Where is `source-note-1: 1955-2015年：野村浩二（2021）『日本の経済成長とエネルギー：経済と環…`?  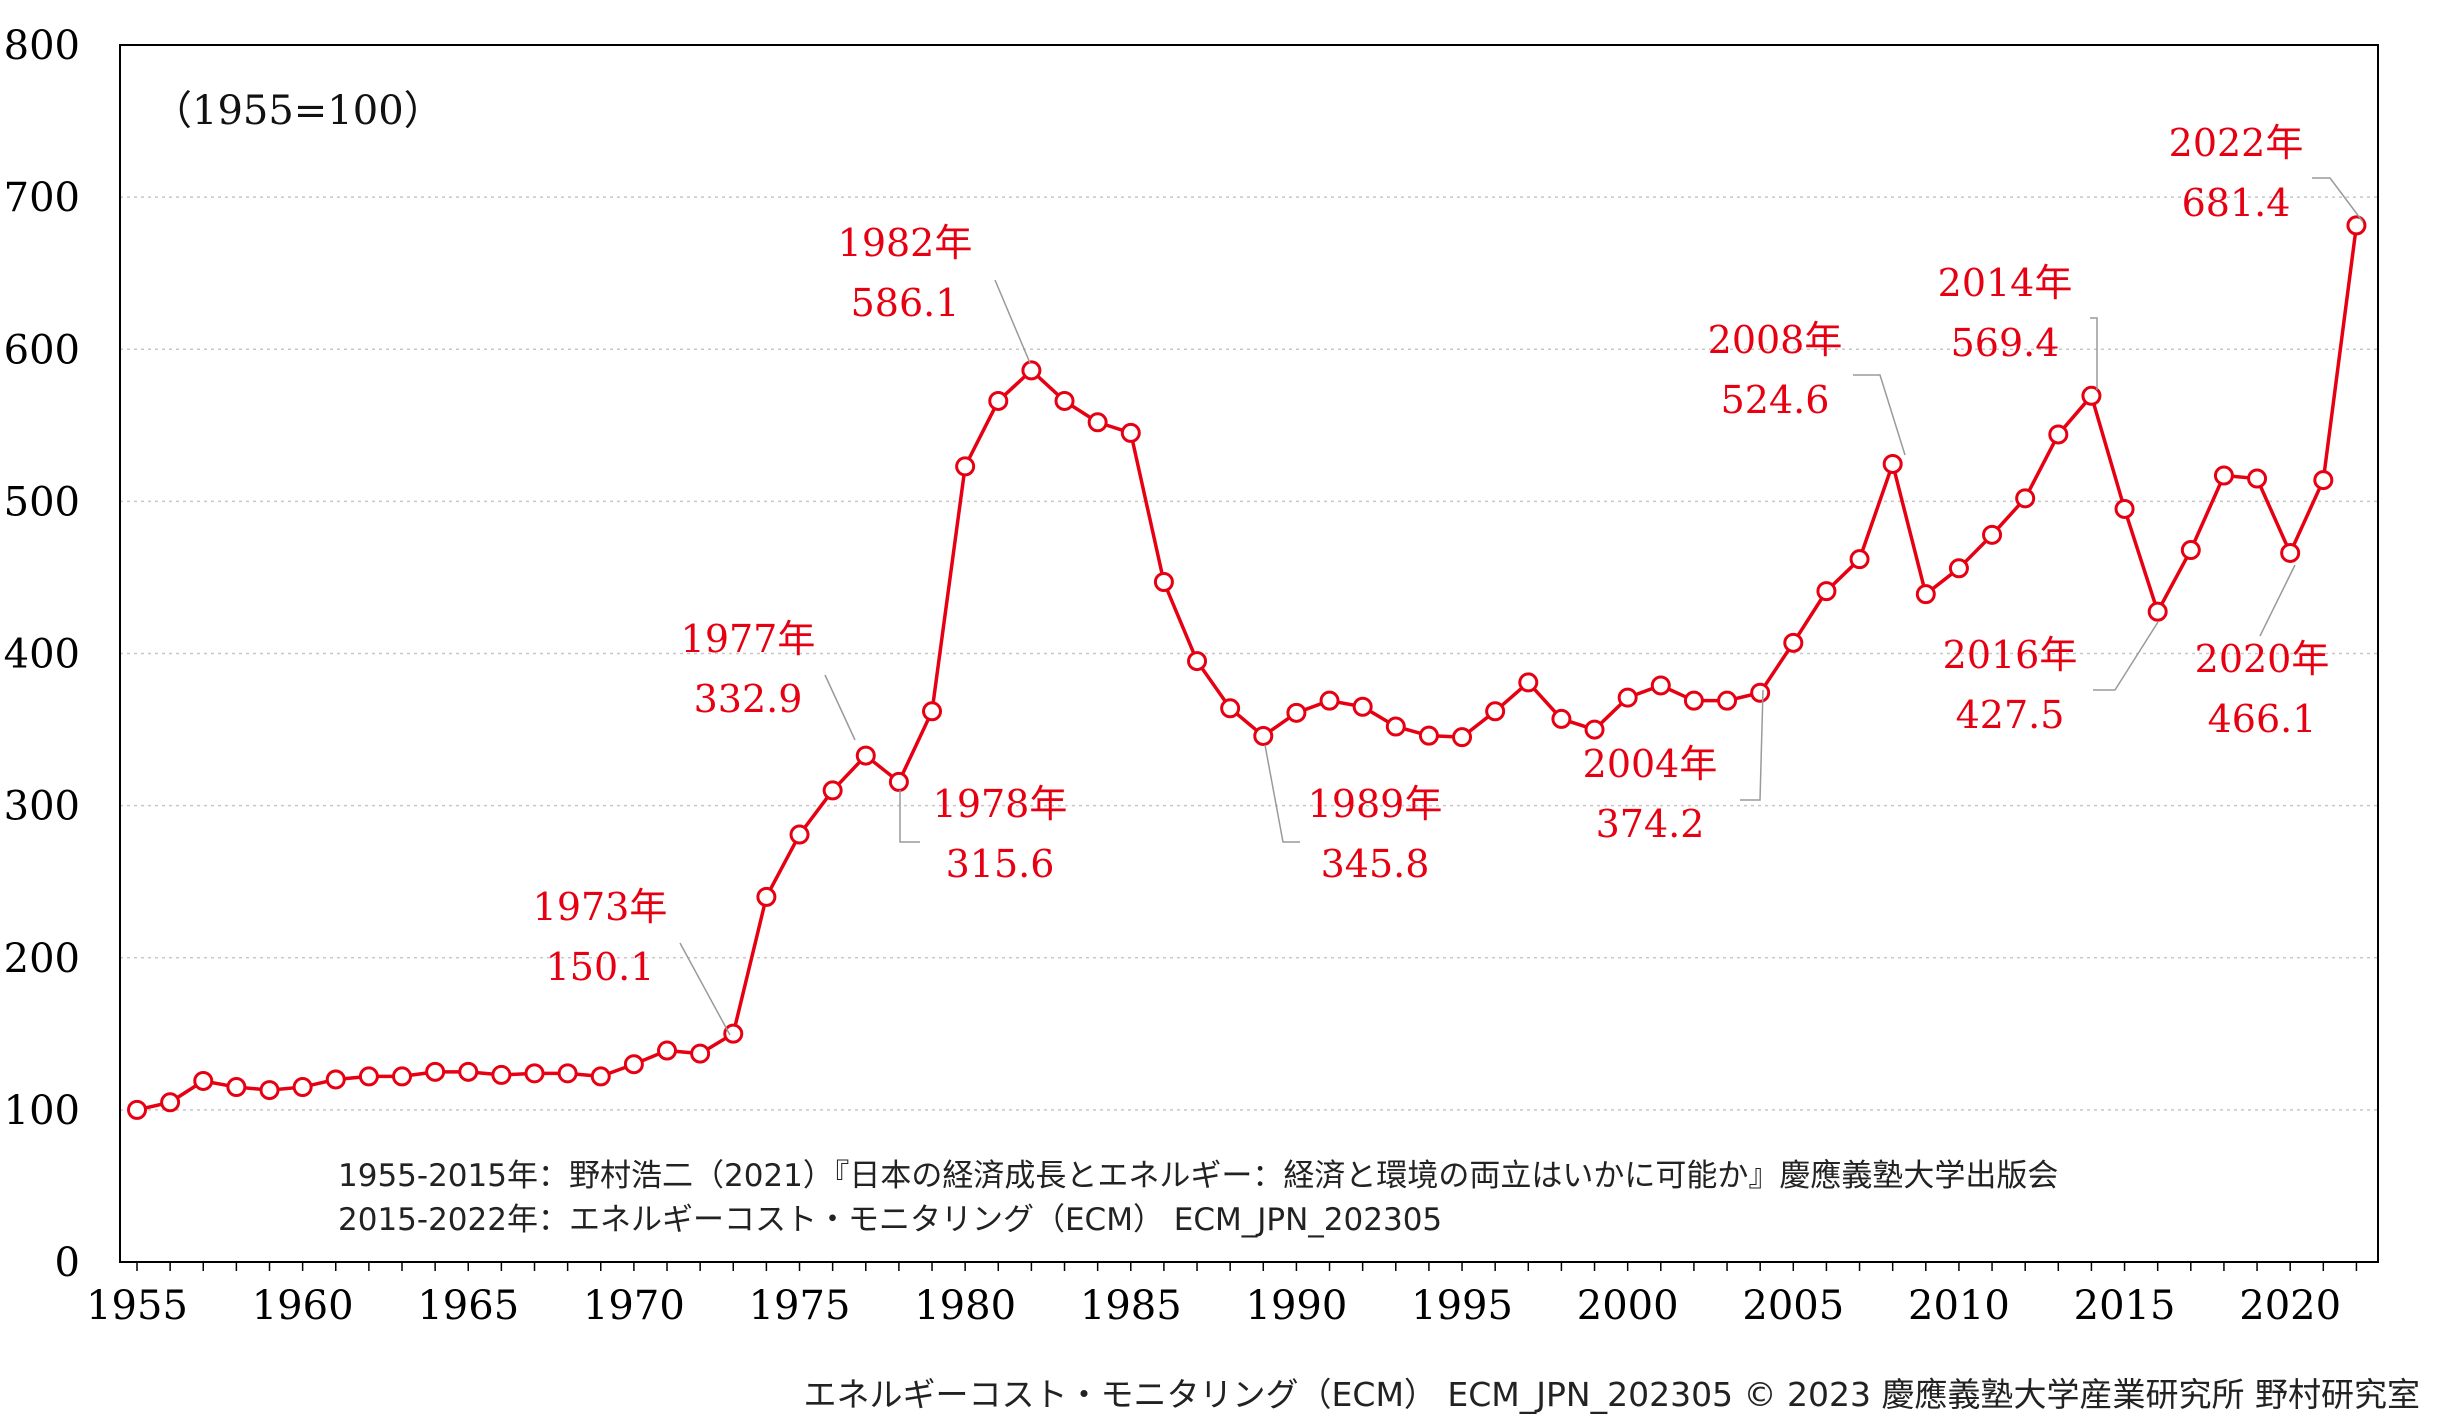
source-note-1: 1955-2015年：野村浩二（2021）『日本の経済成長とエネルギー：経済と環… is located at coordinates (1198, 1176).